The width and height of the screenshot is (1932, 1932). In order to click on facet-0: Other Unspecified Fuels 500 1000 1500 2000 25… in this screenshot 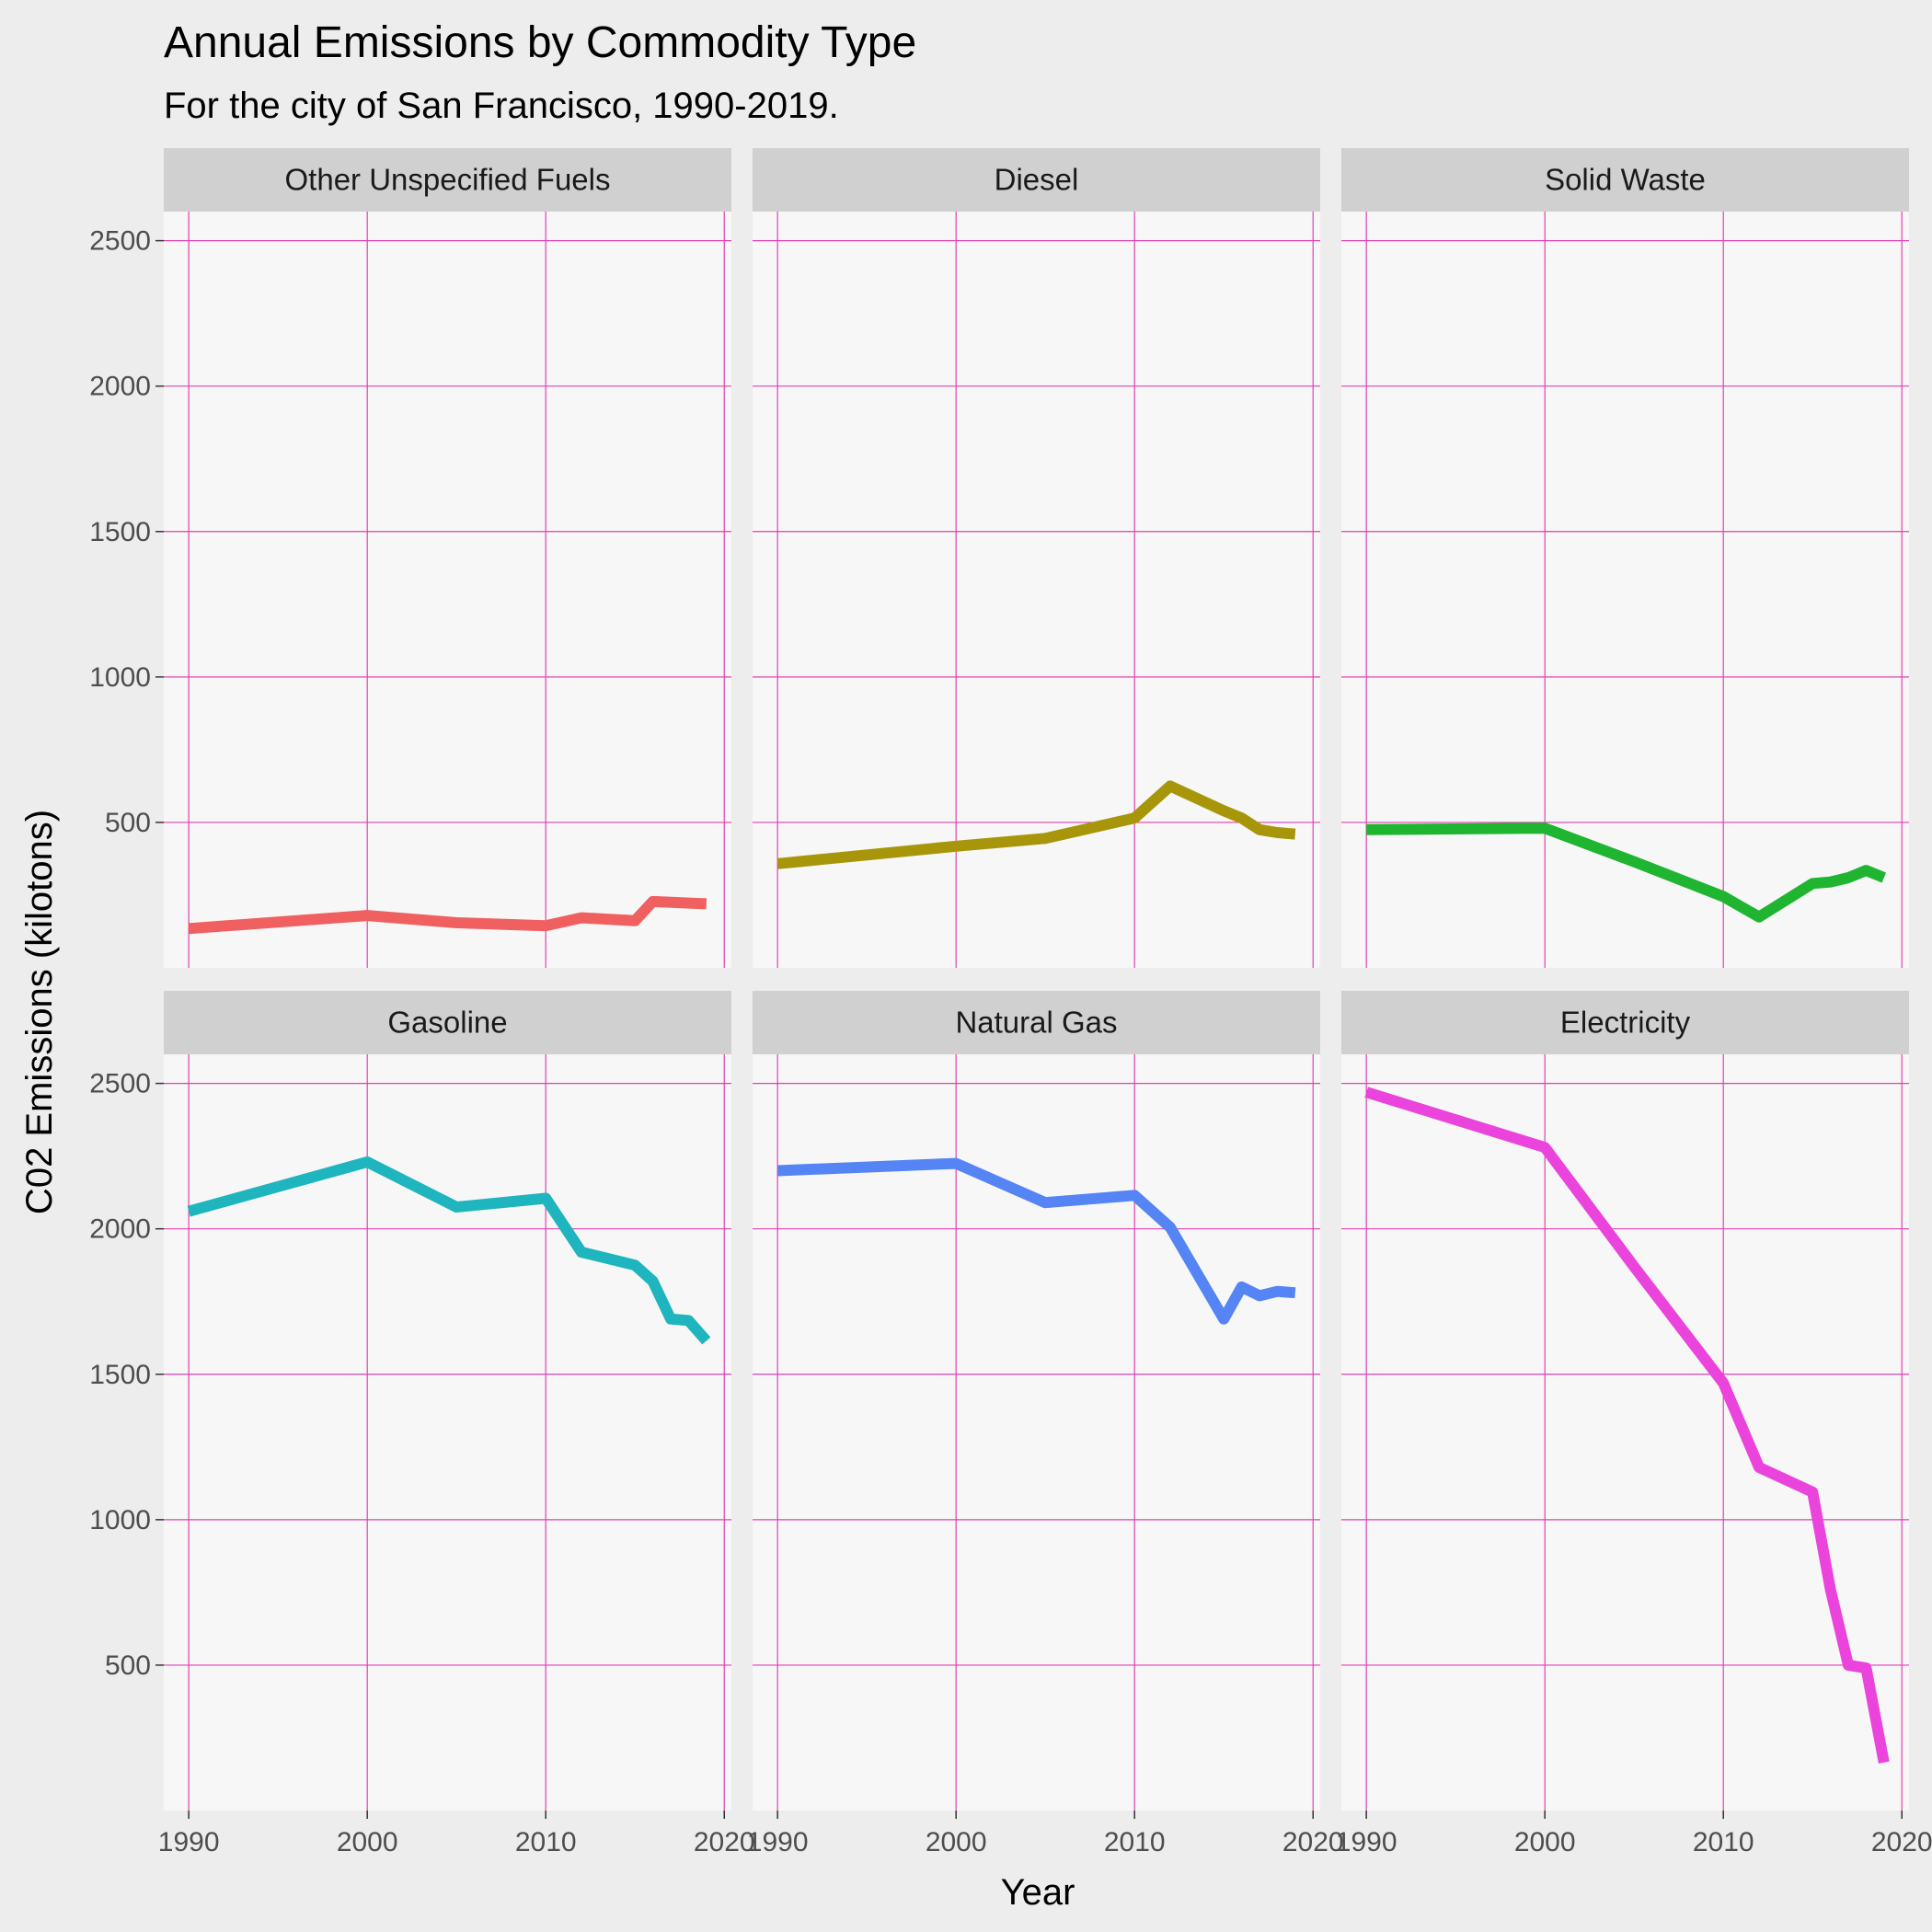, I will do `click(410, 558)`.